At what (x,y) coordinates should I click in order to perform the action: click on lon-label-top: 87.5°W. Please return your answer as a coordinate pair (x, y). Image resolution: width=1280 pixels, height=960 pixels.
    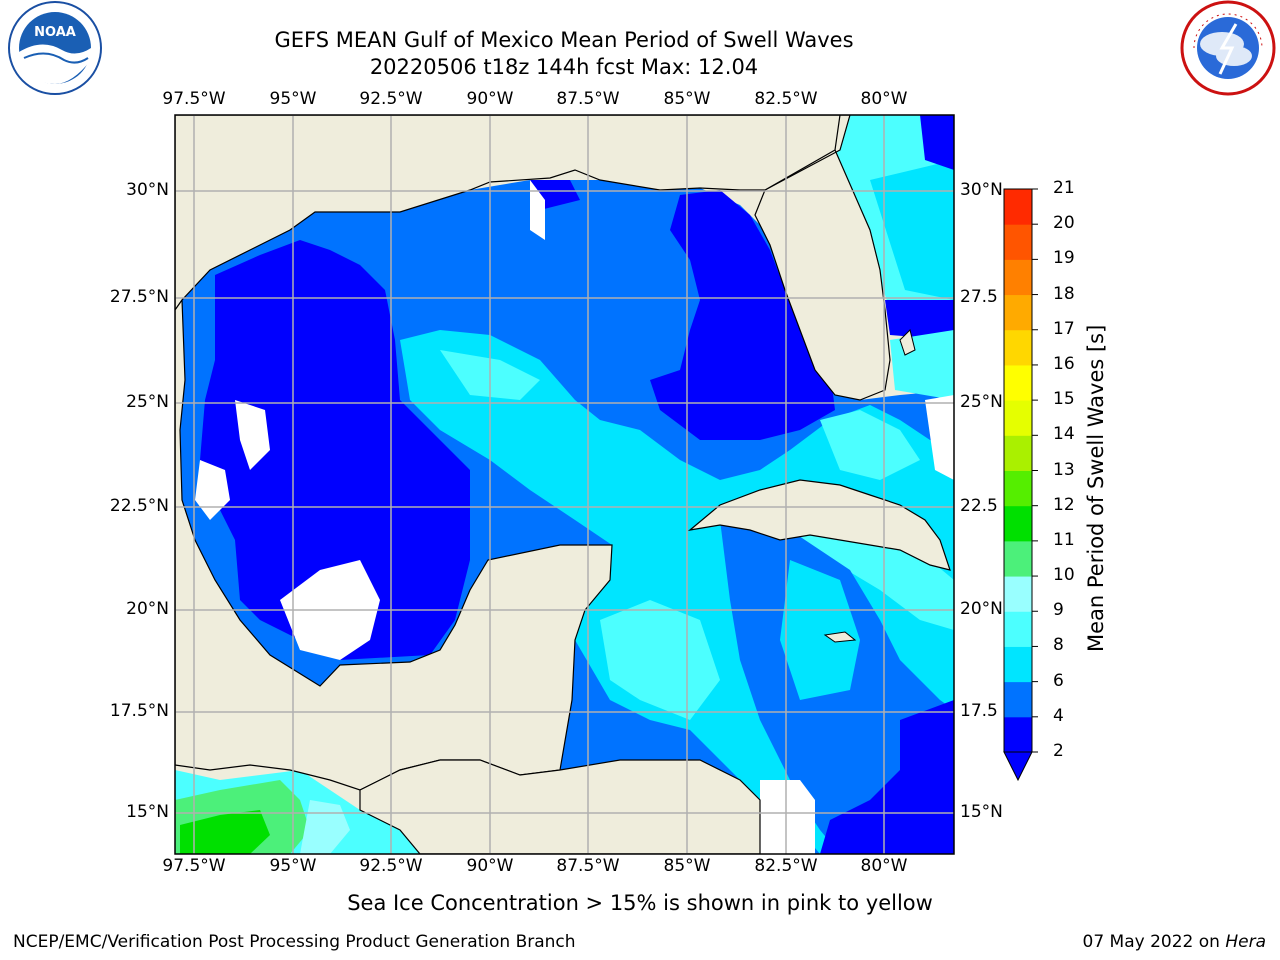
    Looking at the image, I should click on (588, 99).